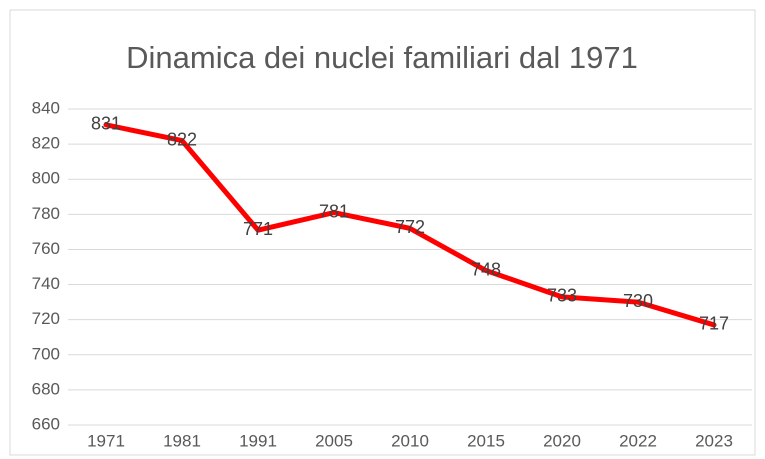  Describe the element at coordinates (46, 213) in the screenshot. I see `y-tick-label: 780` at that location.